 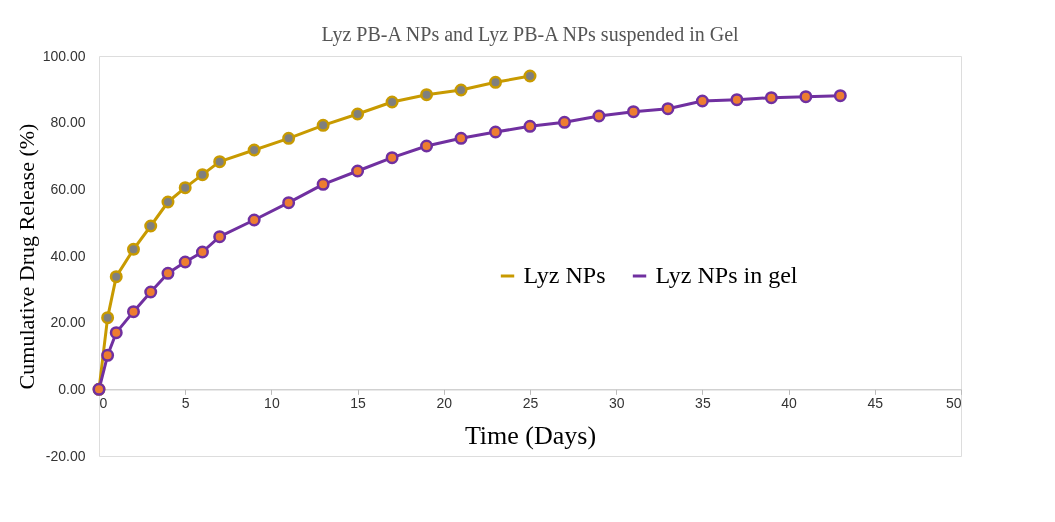 I want to click on y-tick-label: 100.00, so click(x=64, y=55).